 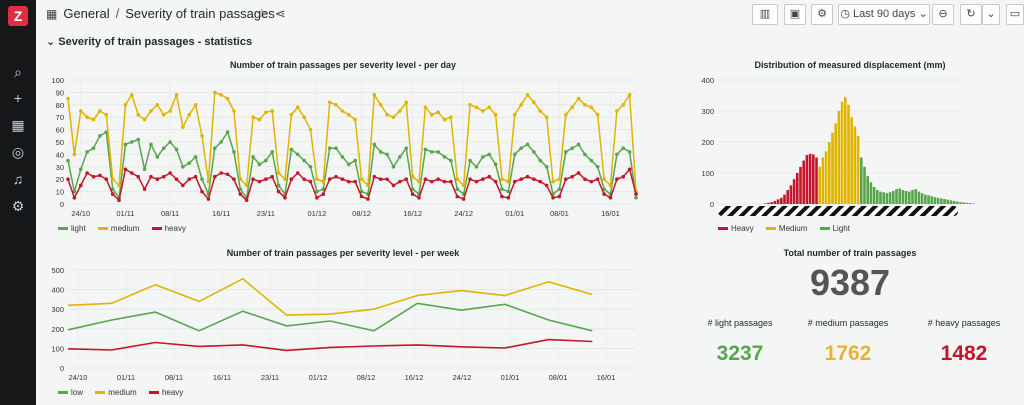 What do you see at coordinates (18, 72) in the screenshot?
I see `search-icon: ⌕` at bounding box center [18, 72].